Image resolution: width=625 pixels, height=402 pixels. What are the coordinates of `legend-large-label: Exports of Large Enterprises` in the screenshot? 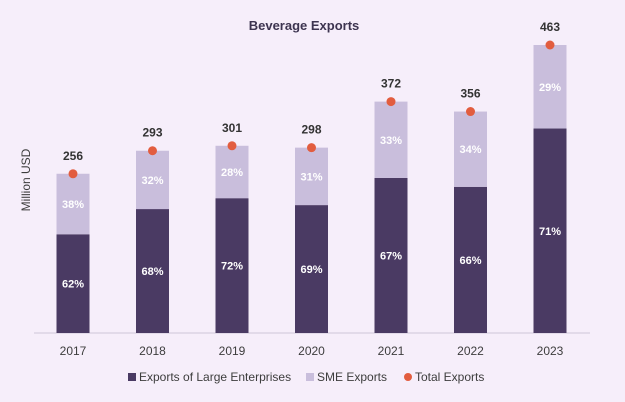 It's located at (215, 377).